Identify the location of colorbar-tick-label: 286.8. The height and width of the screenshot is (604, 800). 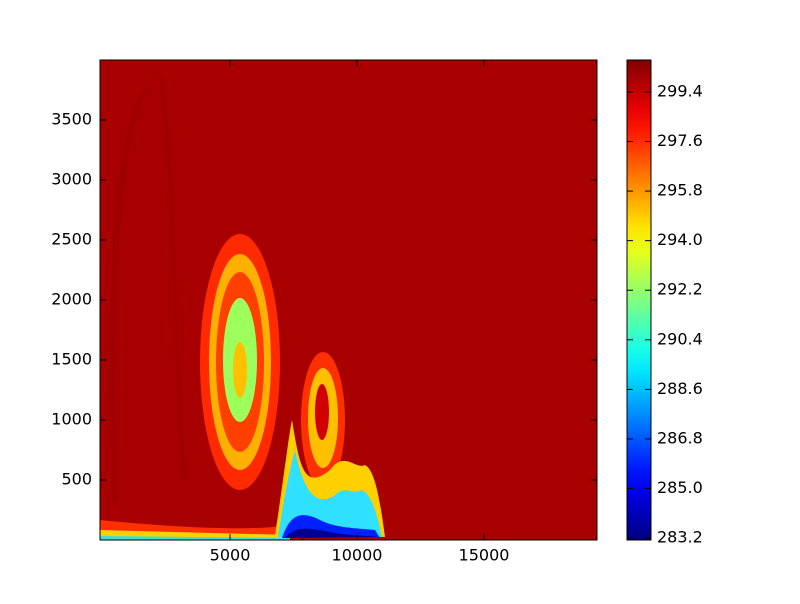
(680, 437).